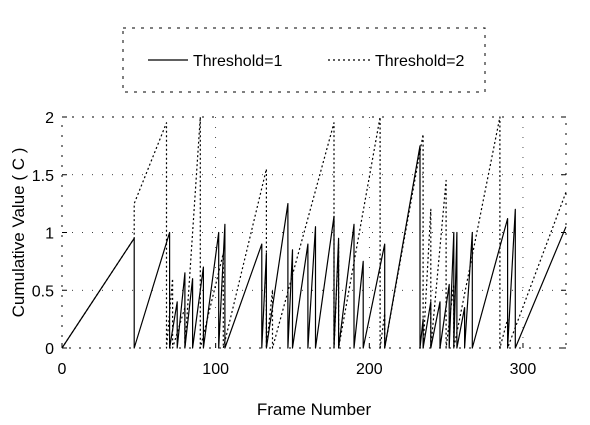 This screenshot has width=590, height=425. Describe the element at coordinates (215, 369) in the screenshot. I see `x-tick-label: 100` at that location.